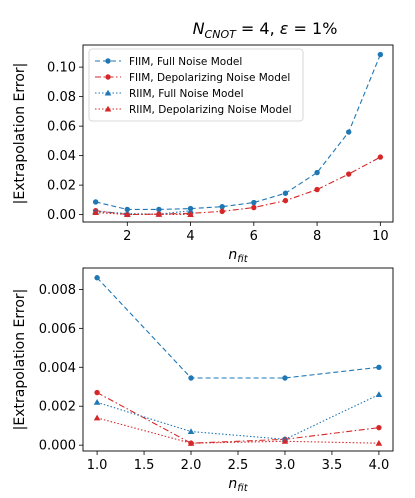  What do you see at coordinates (61, 156) in the screenshot?
I see `y-tick-label: 0.04` at bounding box center [61, 156].